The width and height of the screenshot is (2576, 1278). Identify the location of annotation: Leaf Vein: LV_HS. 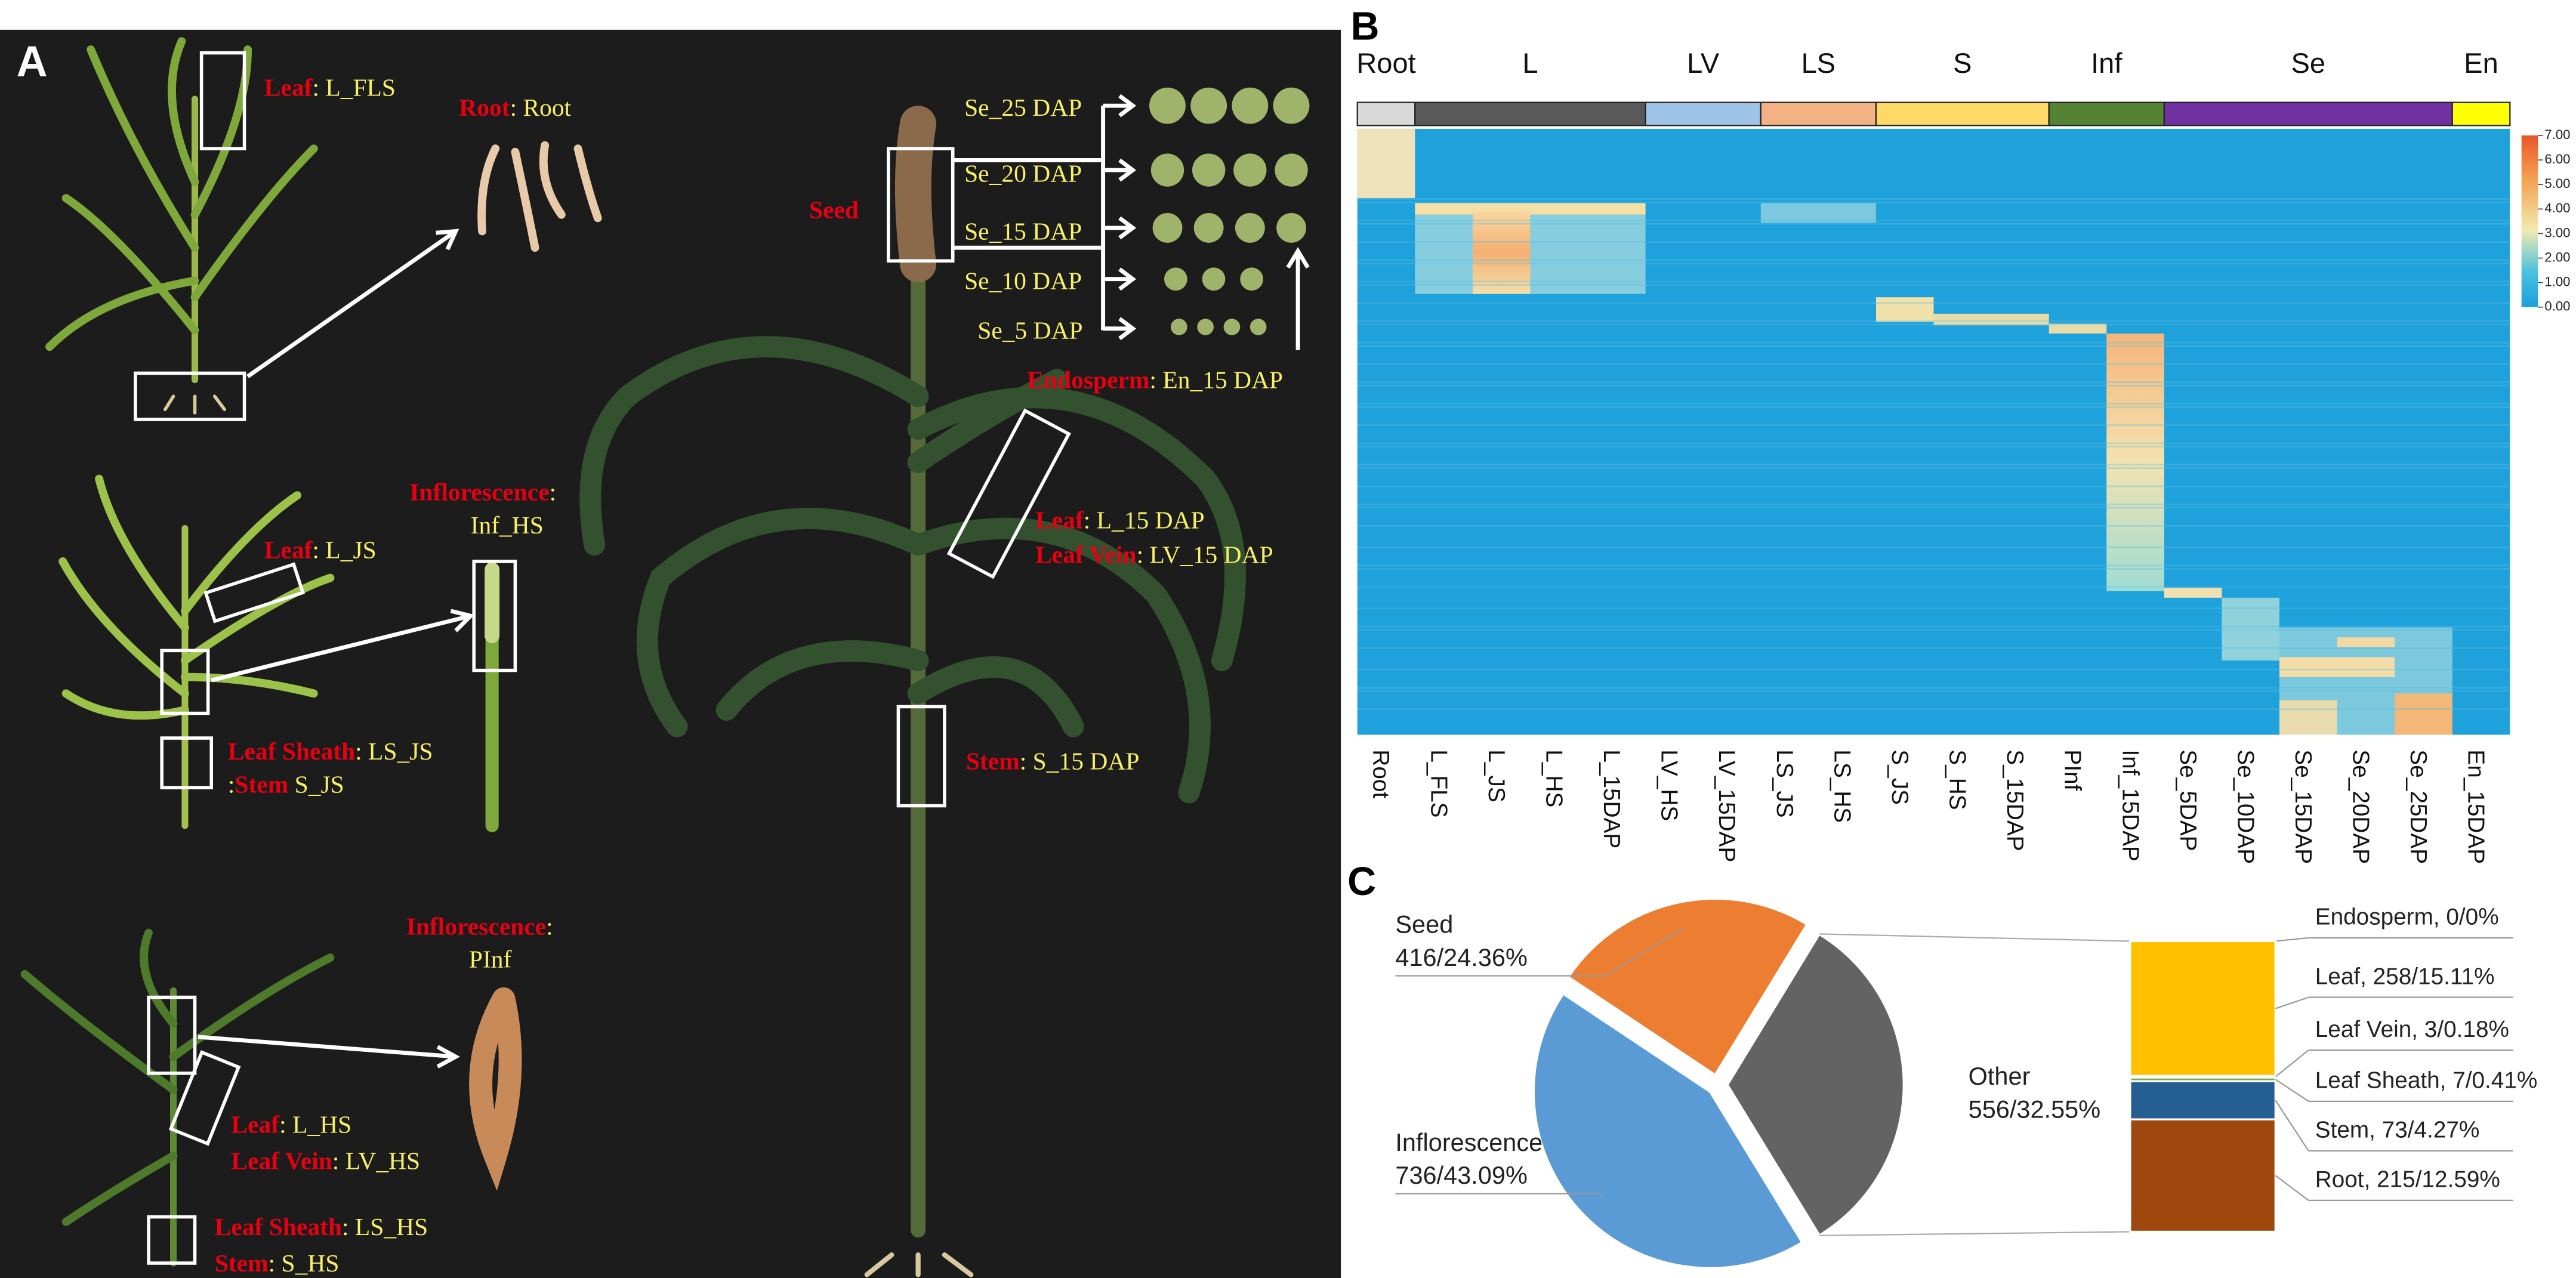
(325, 1160).